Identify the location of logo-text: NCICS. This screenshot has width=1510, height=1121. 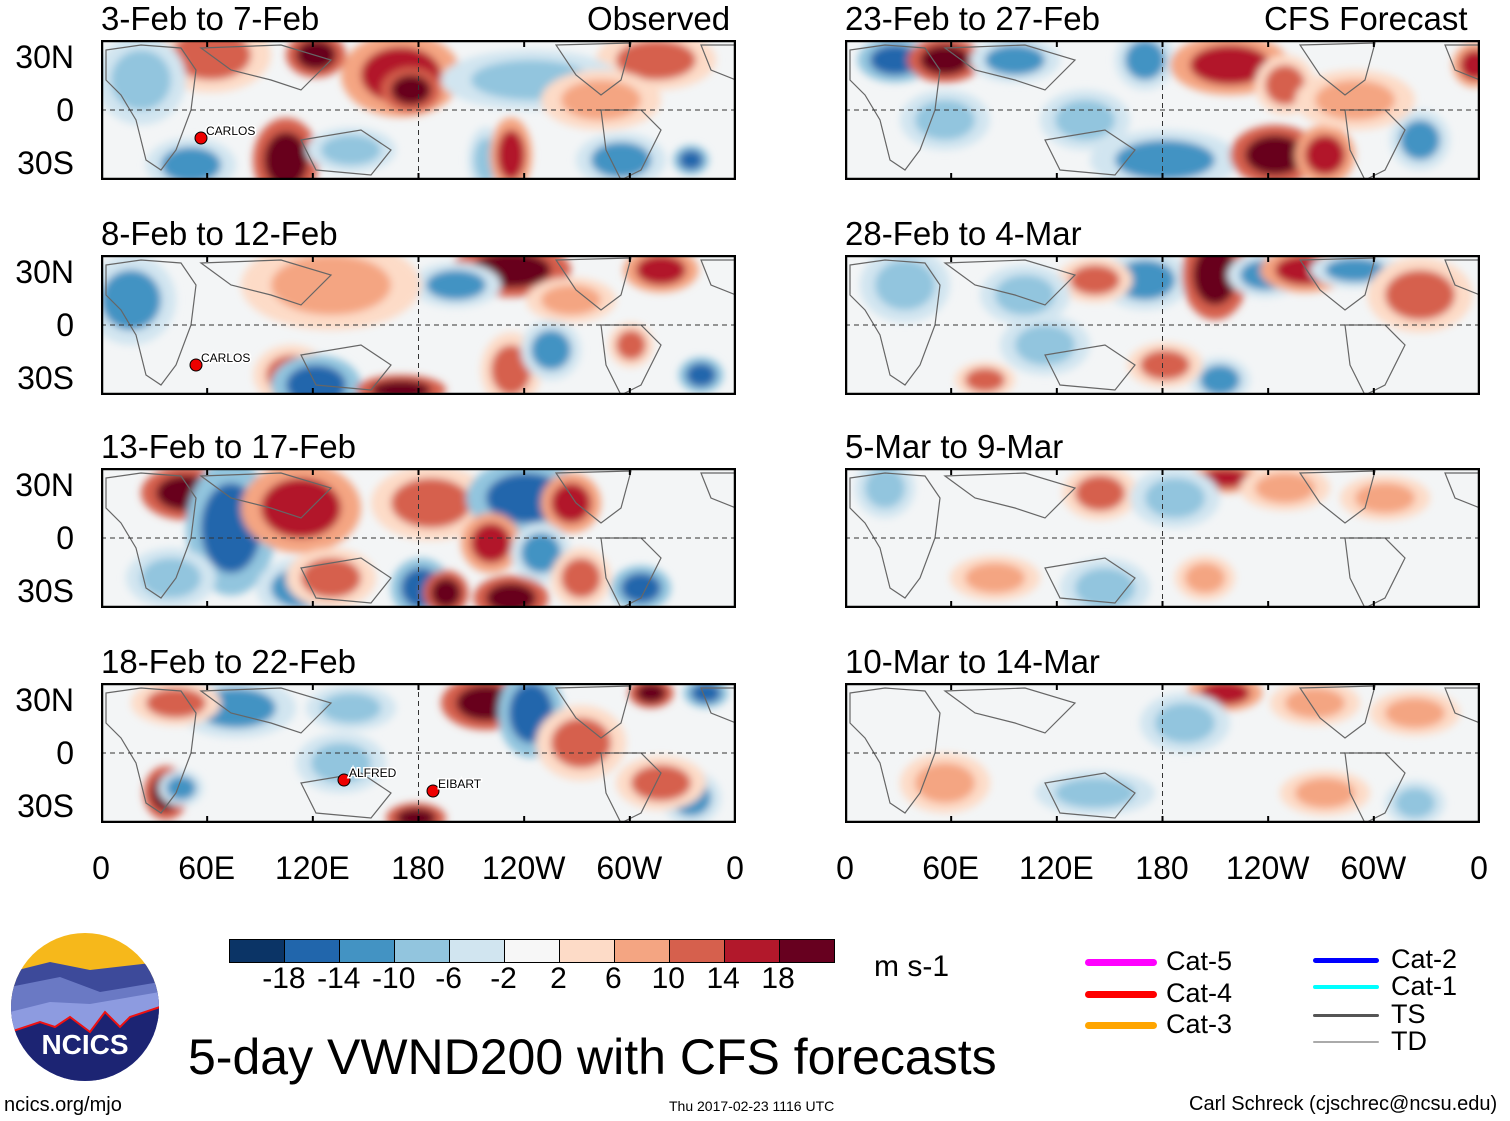
(84, 1044).